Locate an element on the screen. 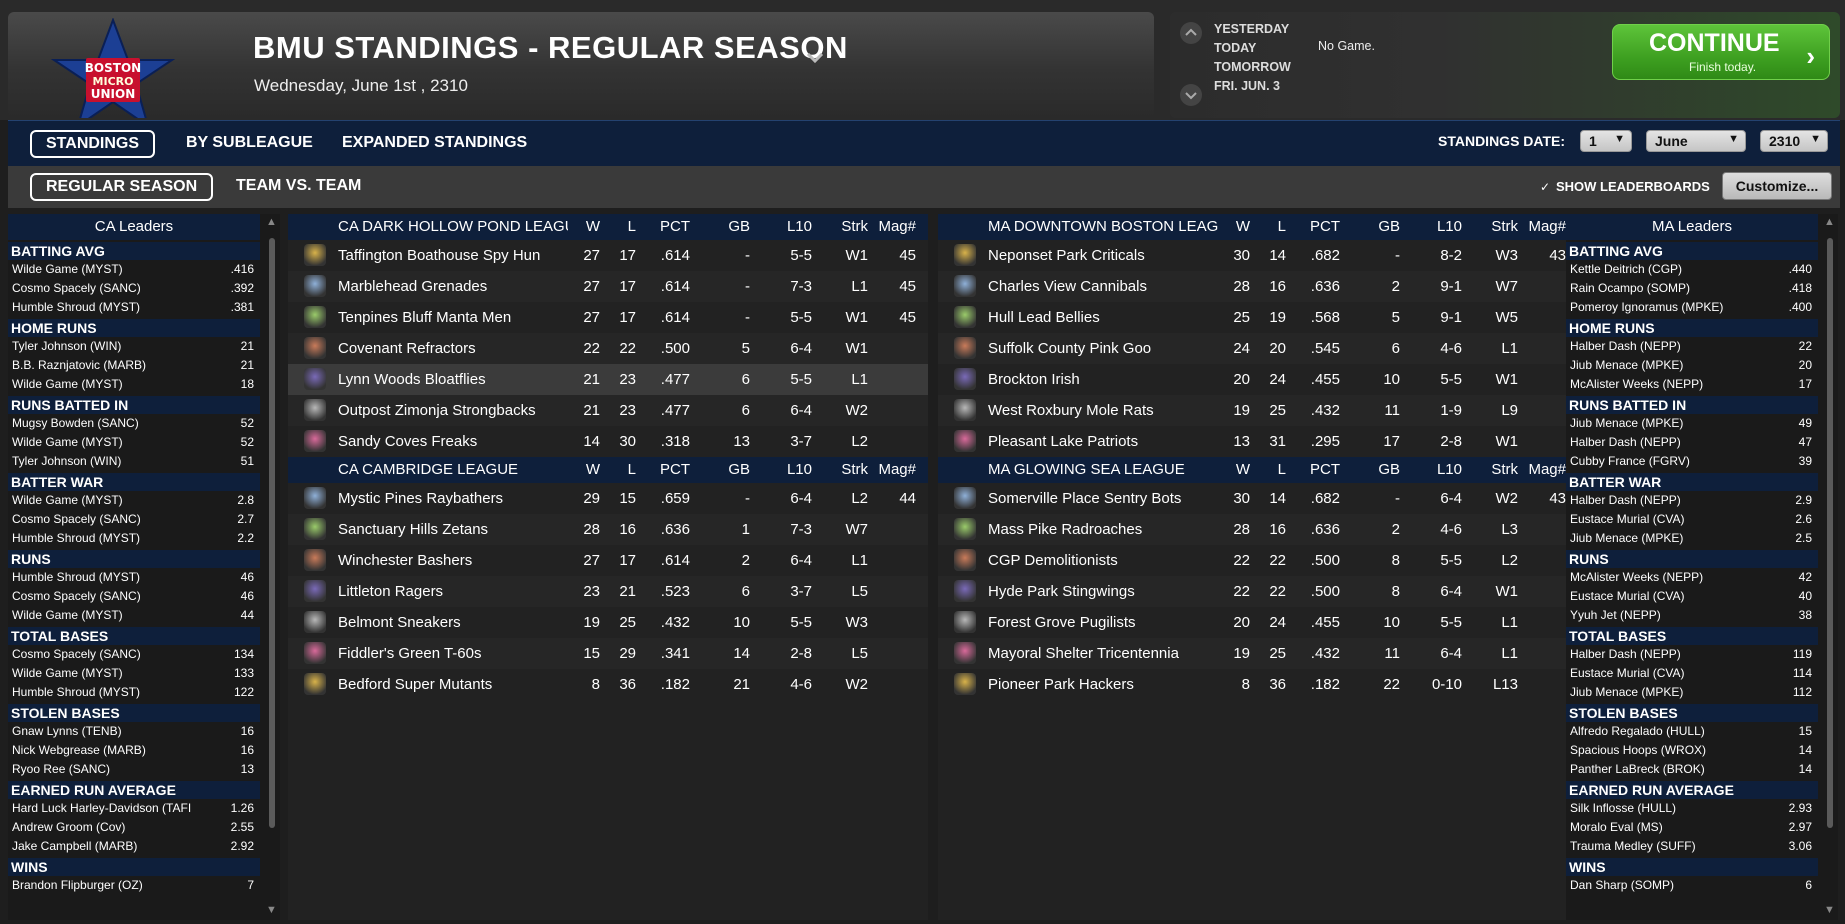  day-tomorrow: TOMORROW is located at coordinates (1252, 67).